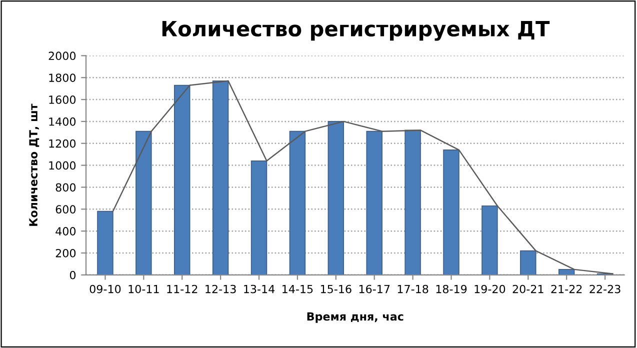 This screenshot has width=637, height=348. What do you see at coordinates (62, 143) in the screenshot?
I see `y-tick-label: 1200` at bounding box center [62, 143].